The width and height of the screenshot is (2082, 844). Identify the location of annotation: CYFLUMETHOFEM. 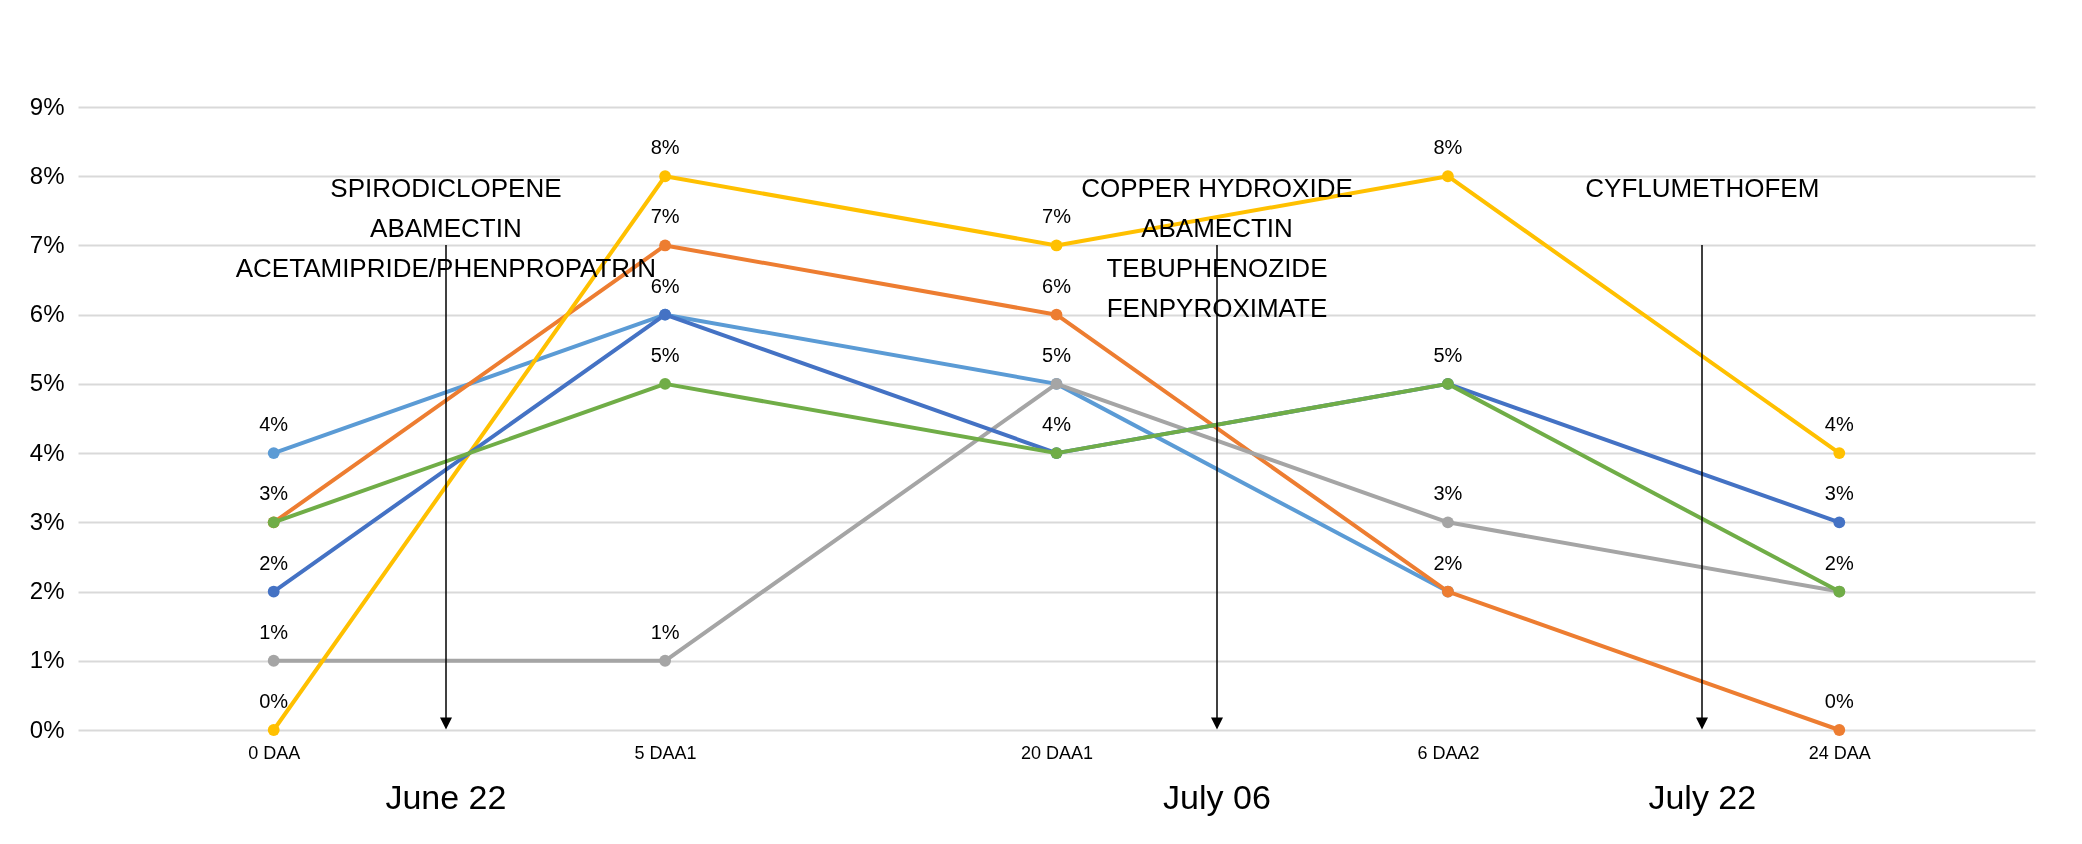
(1702, 187).